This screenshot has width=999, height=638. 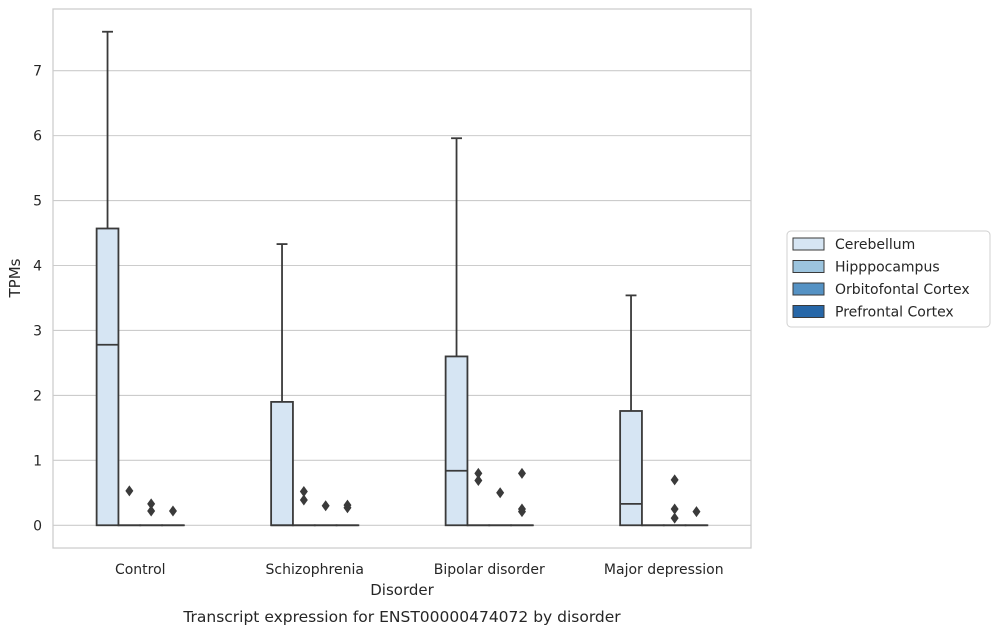 What do you see at coordinates (37, 331) in the screenshot?
I see `y-tick-label: 3` at bounding box center [37, 331].